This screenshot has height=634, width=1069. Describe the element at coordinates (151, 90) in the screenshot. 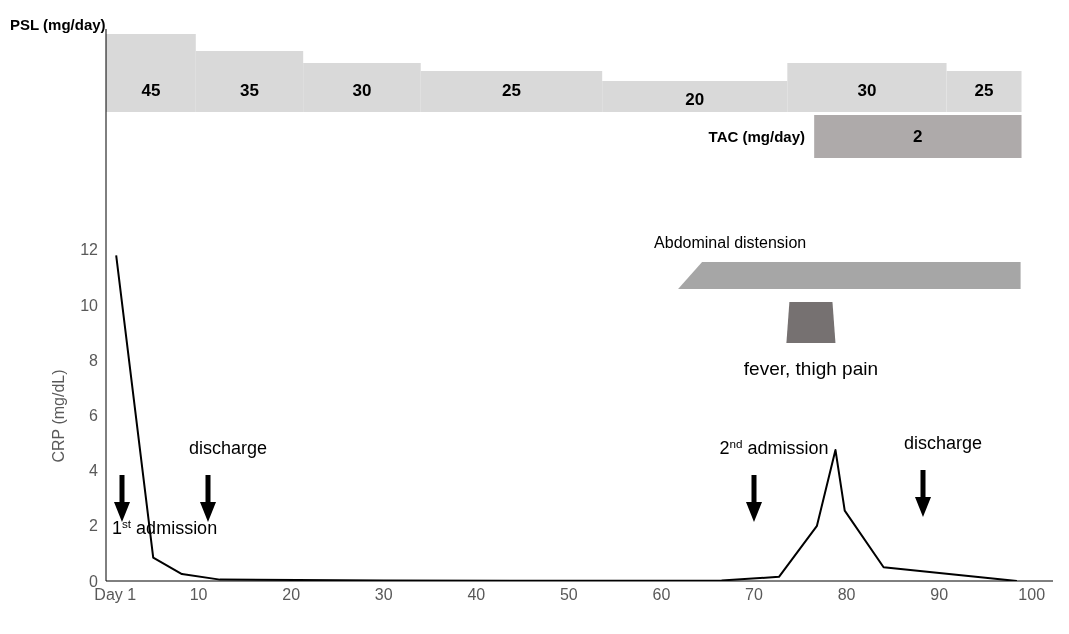

I see `band-label: 45` at that location.